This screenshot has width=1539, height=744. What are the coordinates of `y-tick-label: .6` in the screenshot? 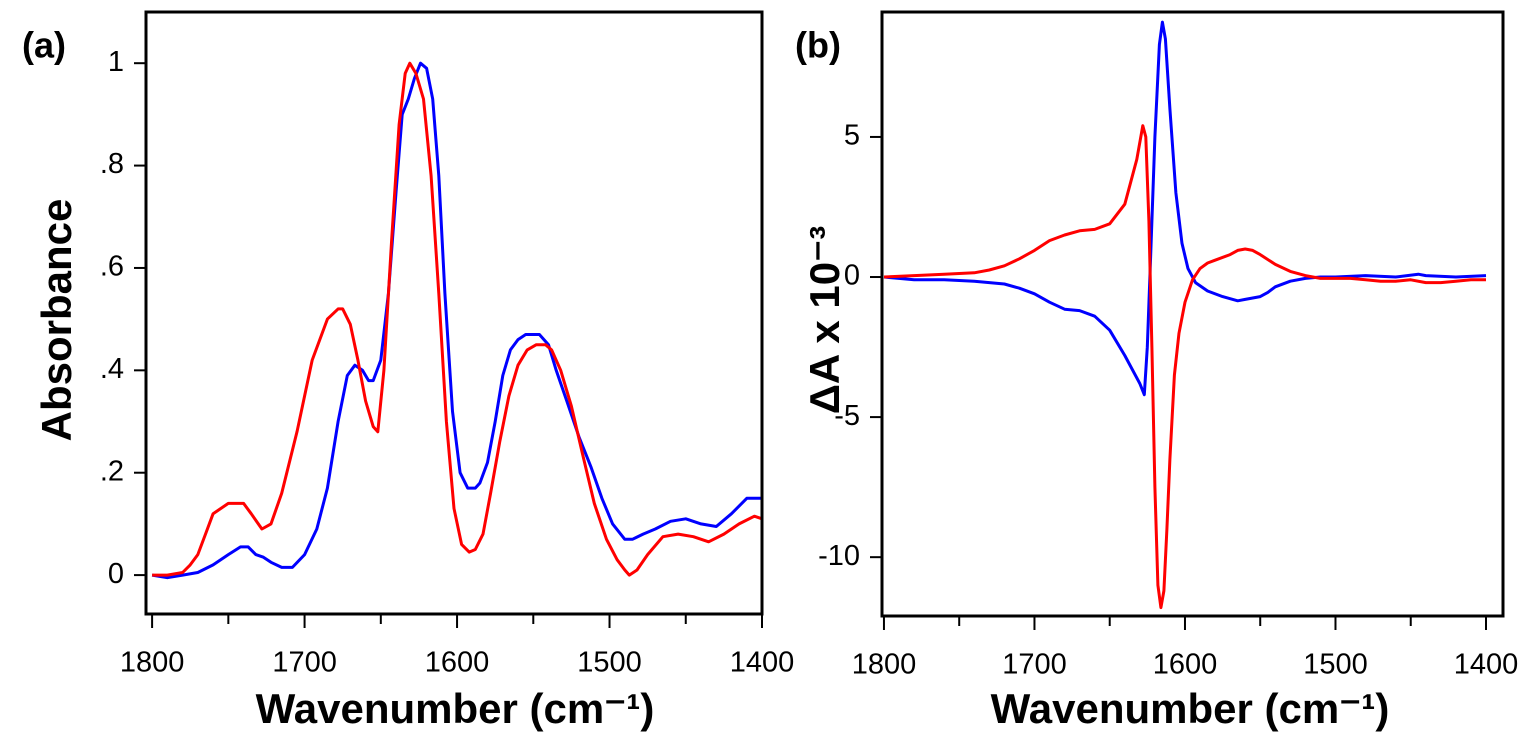 It's located at (112, 267).